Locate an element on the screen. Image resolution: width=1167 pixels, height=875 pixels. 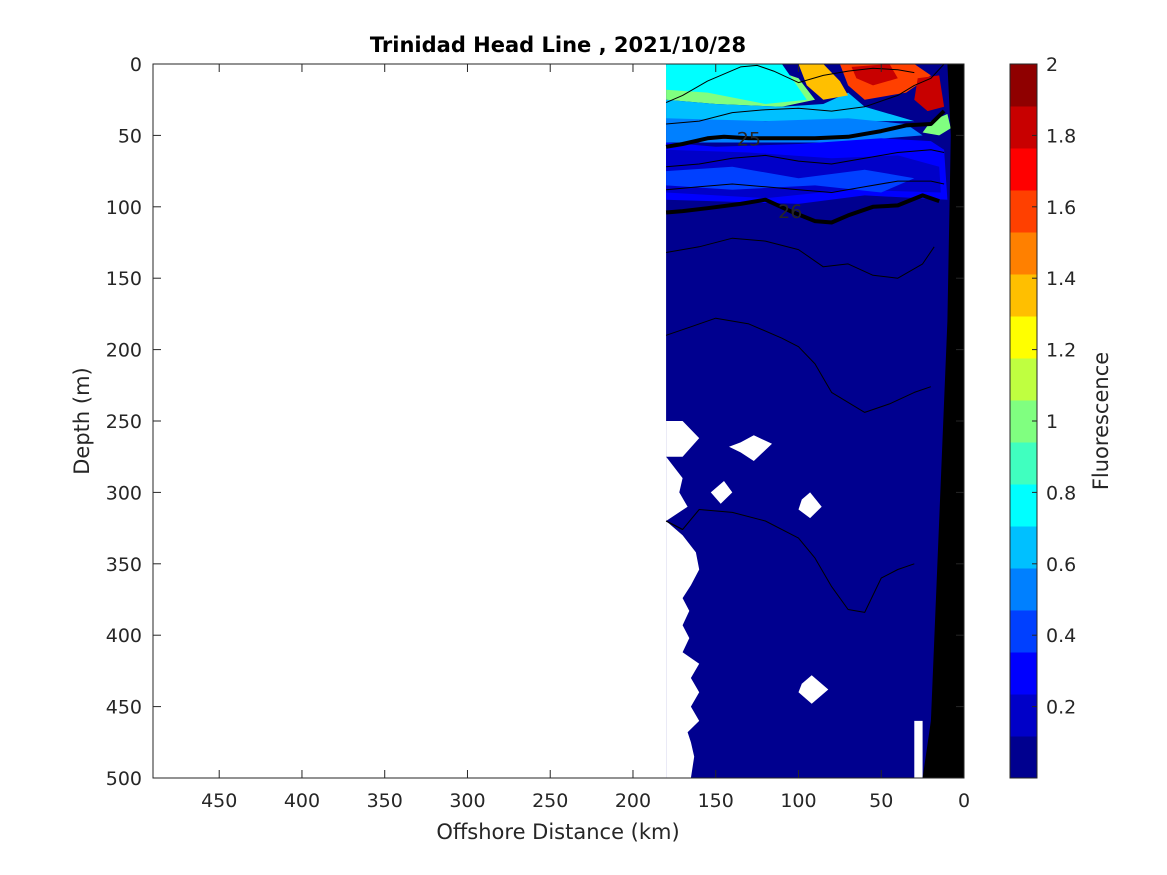
x-tick-label-6: 150 is located at coordinates (716, 801).